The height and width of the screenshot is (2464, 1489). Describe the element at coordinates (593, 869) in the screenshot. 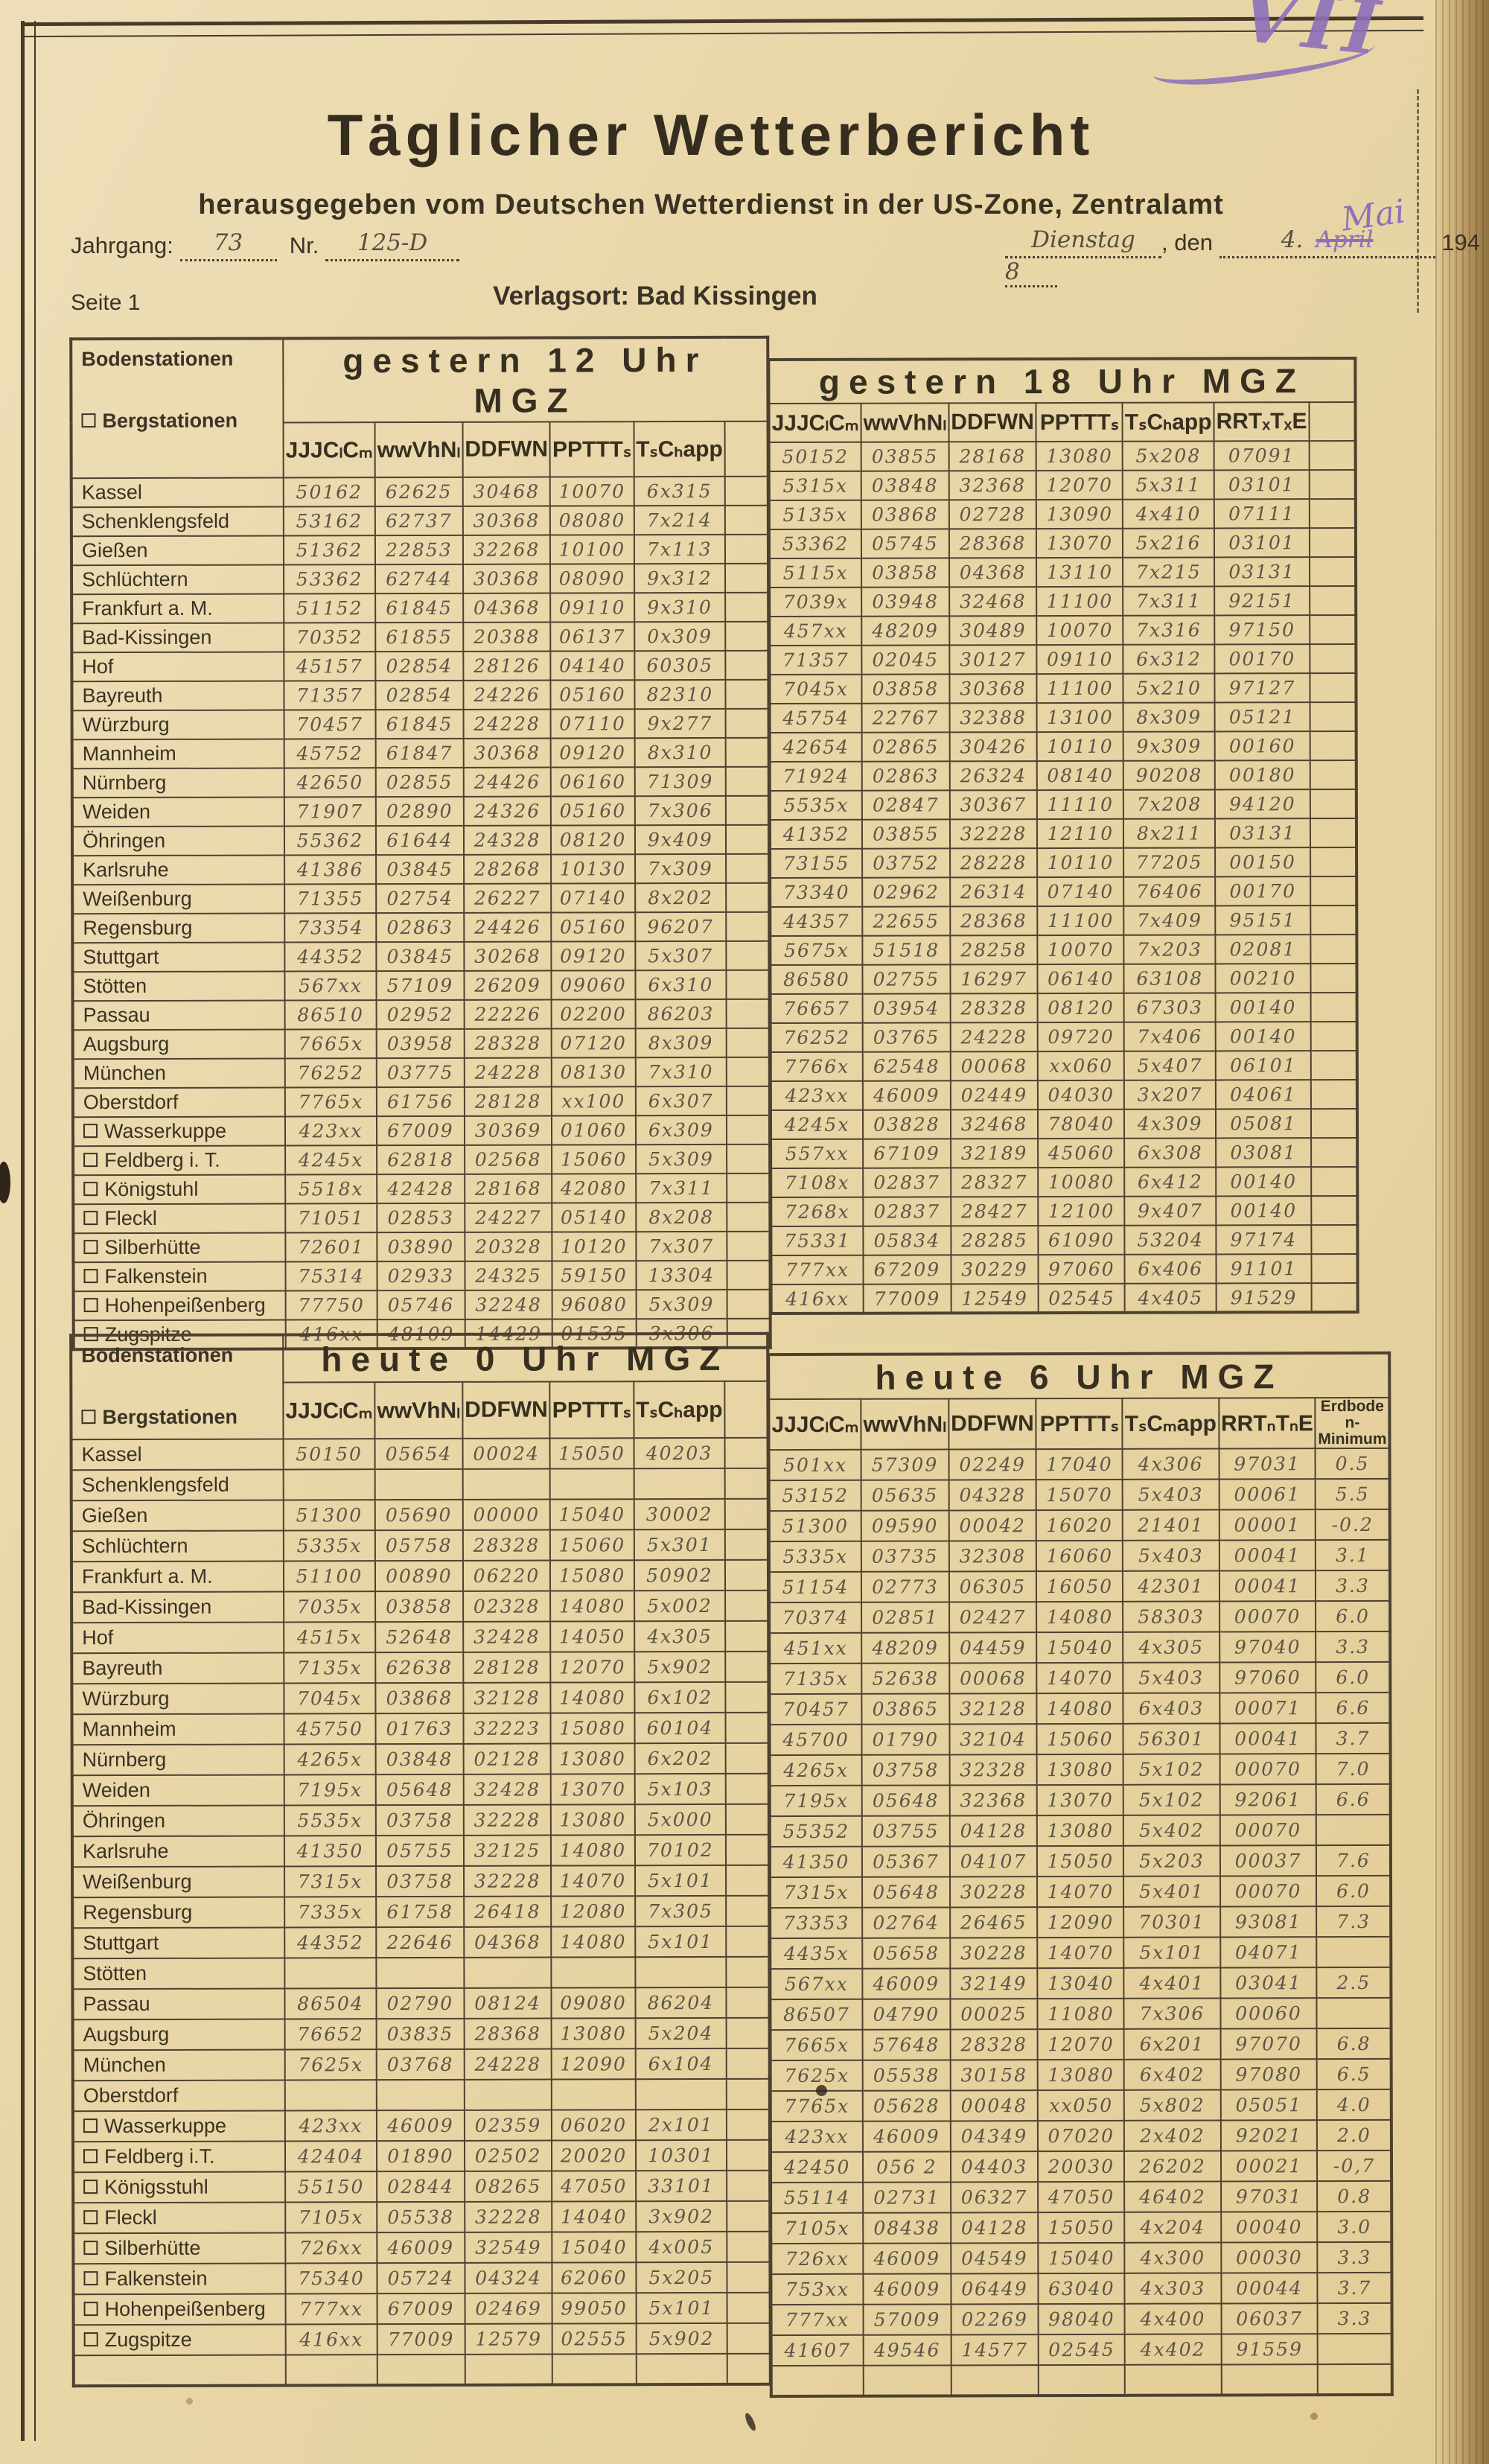

I see `data-cell: 10130` at that location.